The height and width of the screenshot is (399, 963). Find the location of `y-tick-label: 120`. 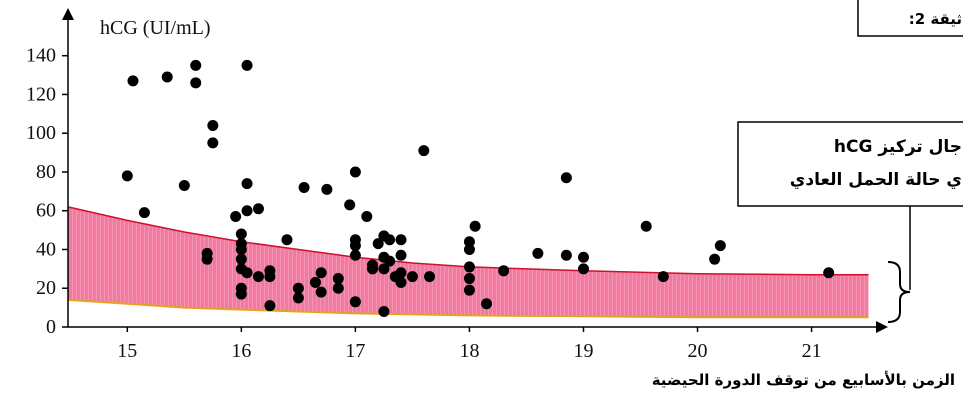

y-tick-label: 120 is located at coordinates (41, 94).